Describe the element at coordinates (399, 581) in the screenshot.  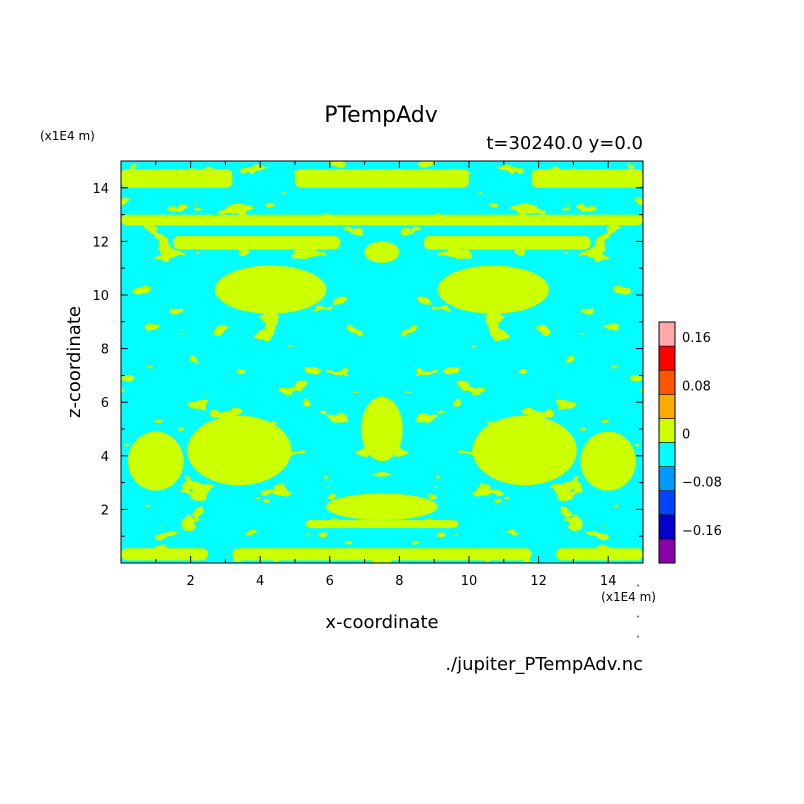
I see `x-tick-label: 8` at that location.